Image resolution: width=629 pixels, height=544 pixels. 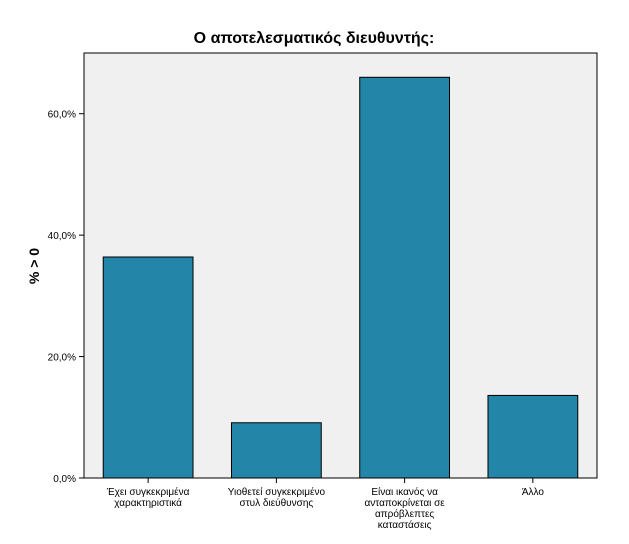 What do you see at coordinates (66, 297) in the screenshot?
I see `y-axis: 0,0% 20,0% 40,0% 60,0%` at bounding box center [66, 297].